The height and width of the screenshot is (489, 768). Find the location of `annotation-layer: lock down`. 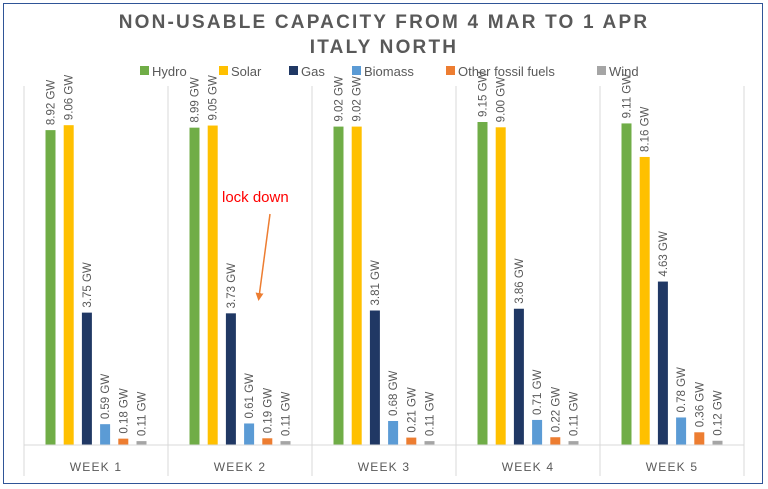

annotation-layer: lock down is located at coordinates (255, 245).